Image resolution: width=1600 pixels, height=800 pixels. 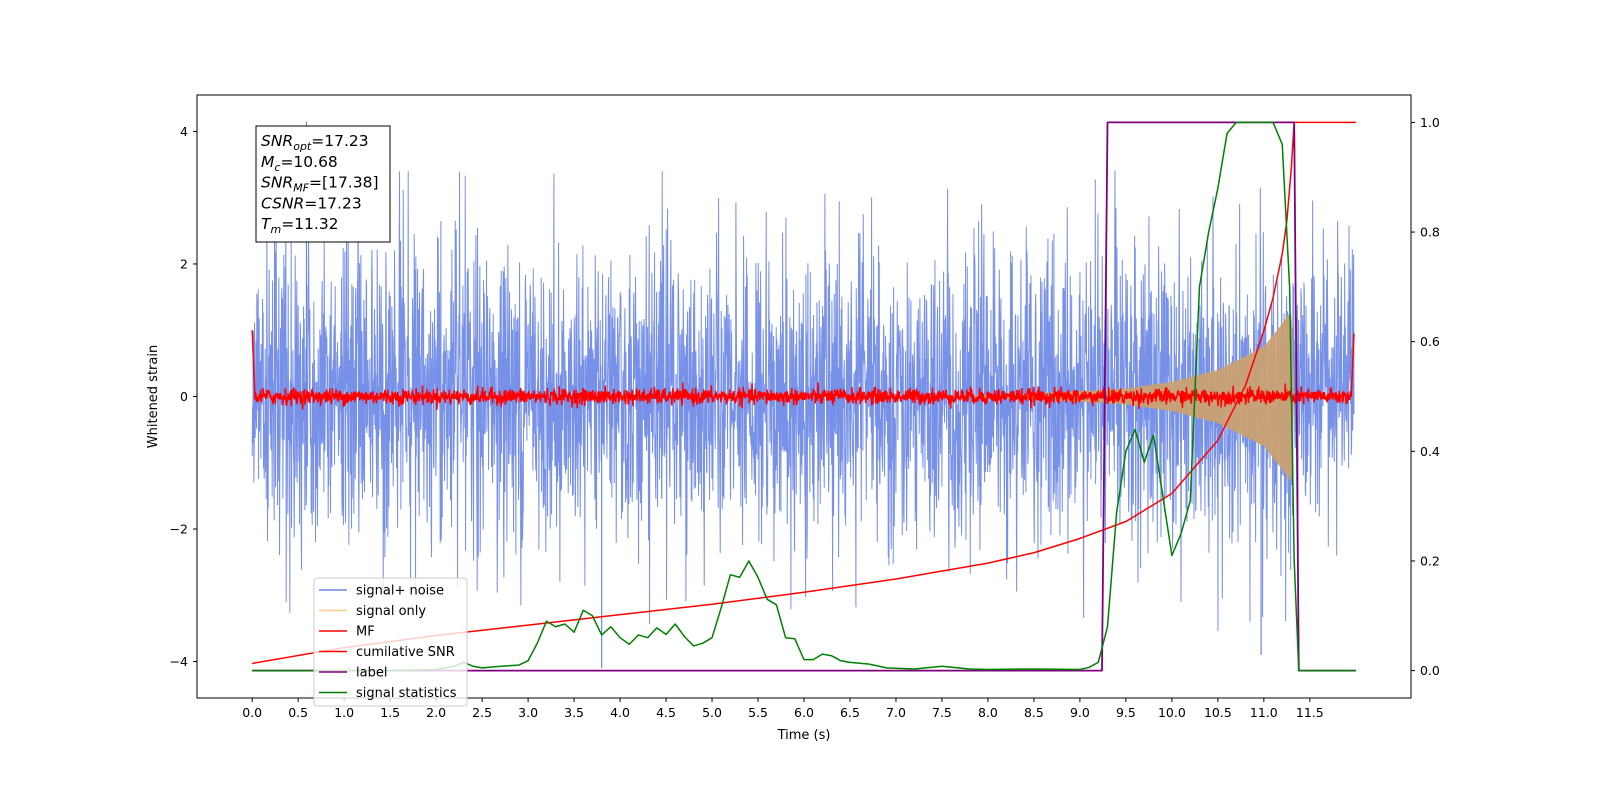 What do you see at coordinates (482, 712) in the screenshot?
I see `x-tick-label: 2.5` at bounding box center [482, 712].